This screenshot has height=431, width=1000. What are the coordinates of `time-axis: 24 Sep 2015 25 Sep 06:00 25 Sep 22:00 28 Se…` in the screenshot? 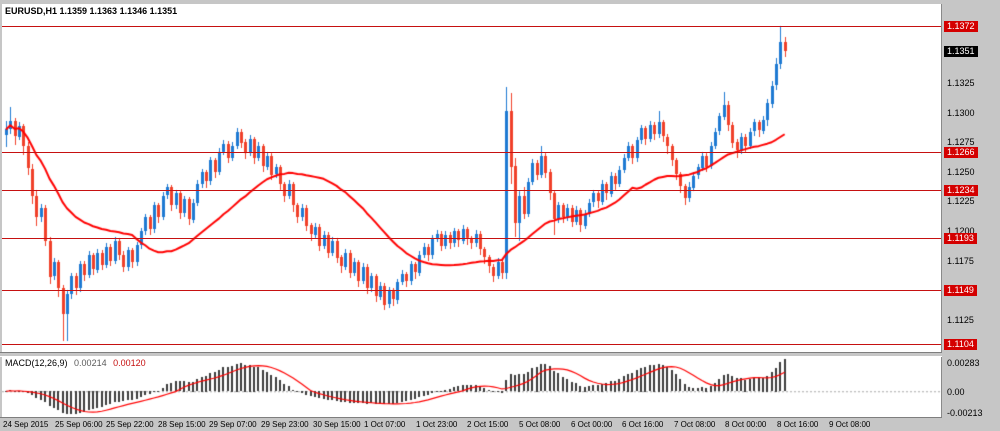 It's located at (500, 425).